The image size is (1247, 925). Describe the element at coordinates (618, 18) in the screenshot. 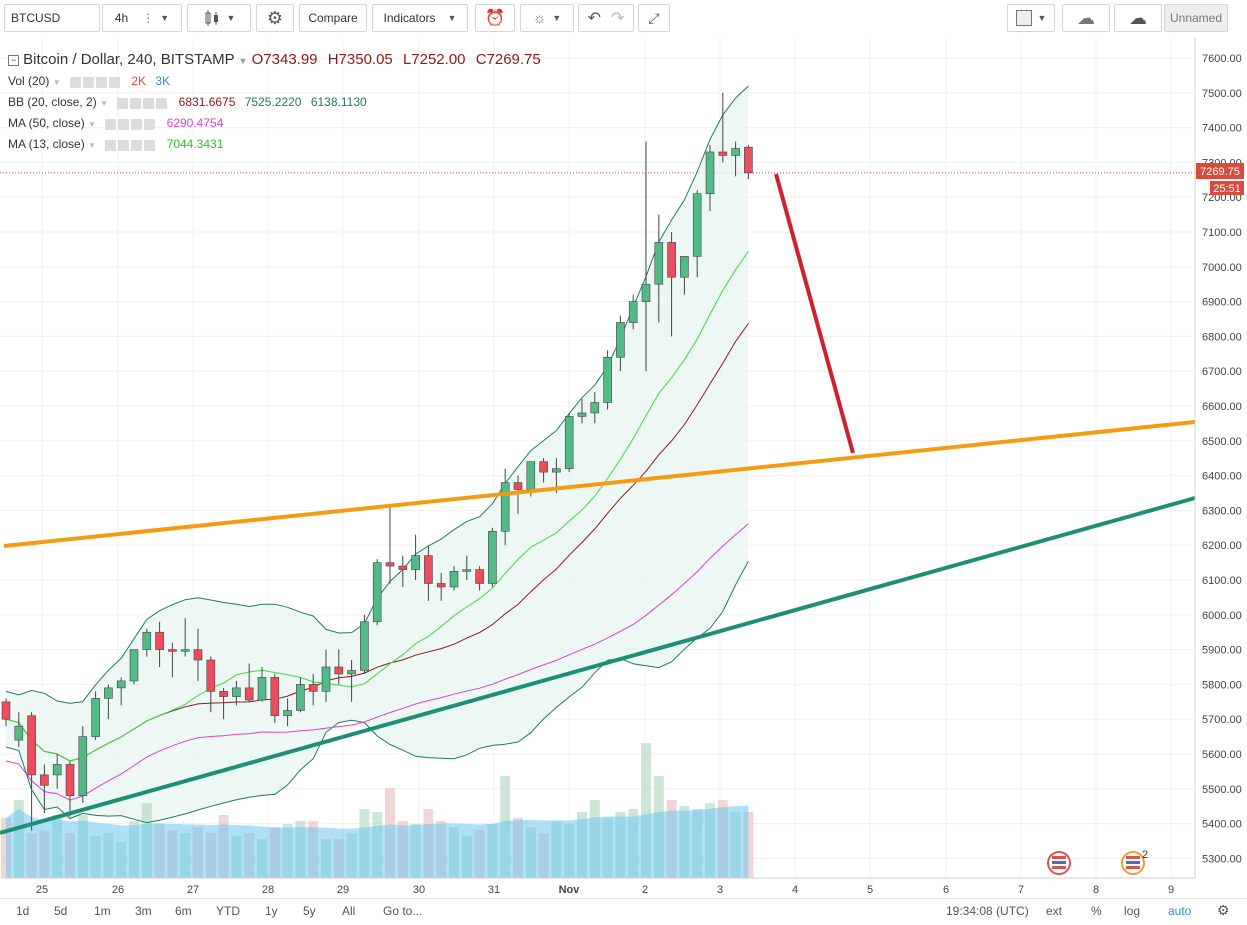

I see `redo-icon: ↷` at that location.